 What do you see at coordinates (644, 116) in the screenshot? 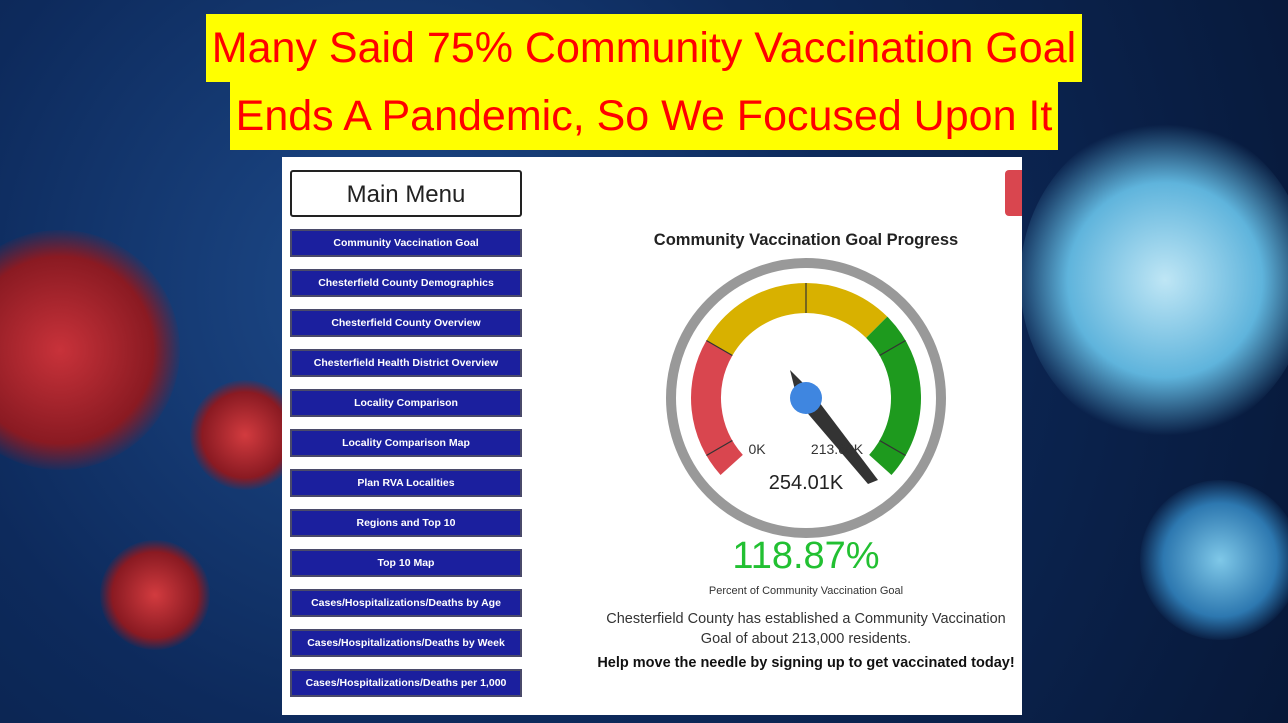
I see `title-line: Ends A Pandemic, So We Focused Upon It` at bounding box center [644, 116].